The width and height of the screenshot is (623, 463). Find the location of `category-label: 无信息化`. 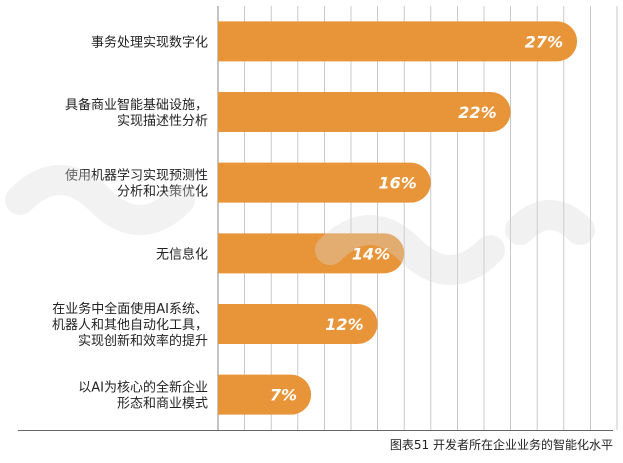

category-label: 无信息化 is located at coordinates (182, 254).